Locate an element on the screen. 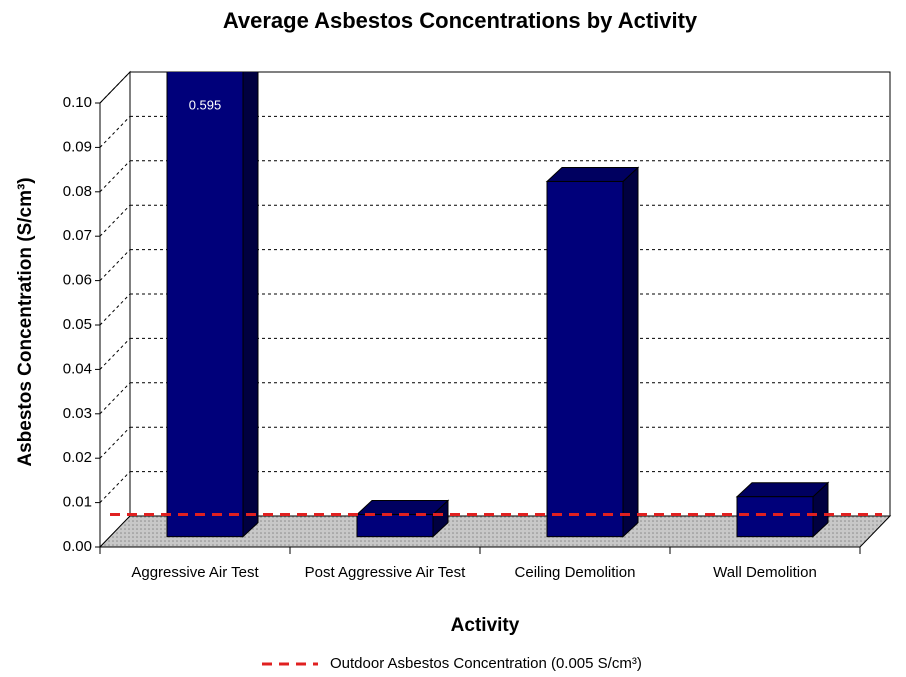 The height and width of the screenshot is (677, 906). x-tick-label: Ceiling Demolition is located at coordinates (575, 572).